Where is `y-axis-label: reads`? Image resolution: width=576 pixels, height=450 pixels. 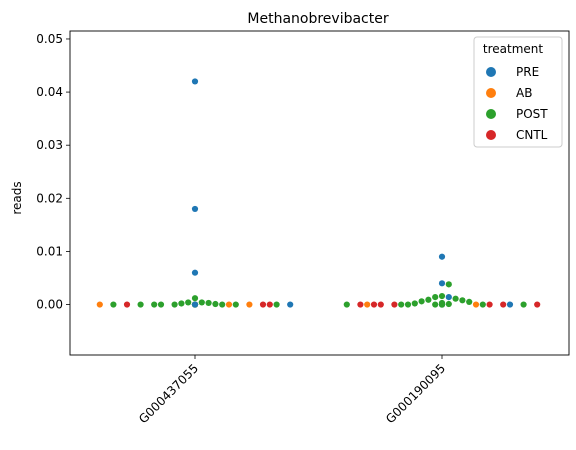
y-axis-label: reads is located at coordinates (17, 197).